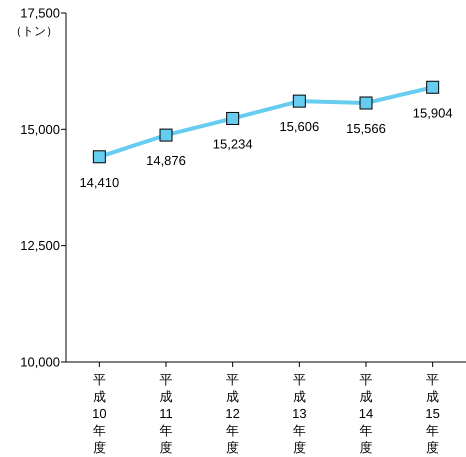 Image resolution: width=466 pixels, height=457 pixels. Describe the element at coordinates (40, 362) in the screenshot. I see `y-tick-label: 10,000` at that location.